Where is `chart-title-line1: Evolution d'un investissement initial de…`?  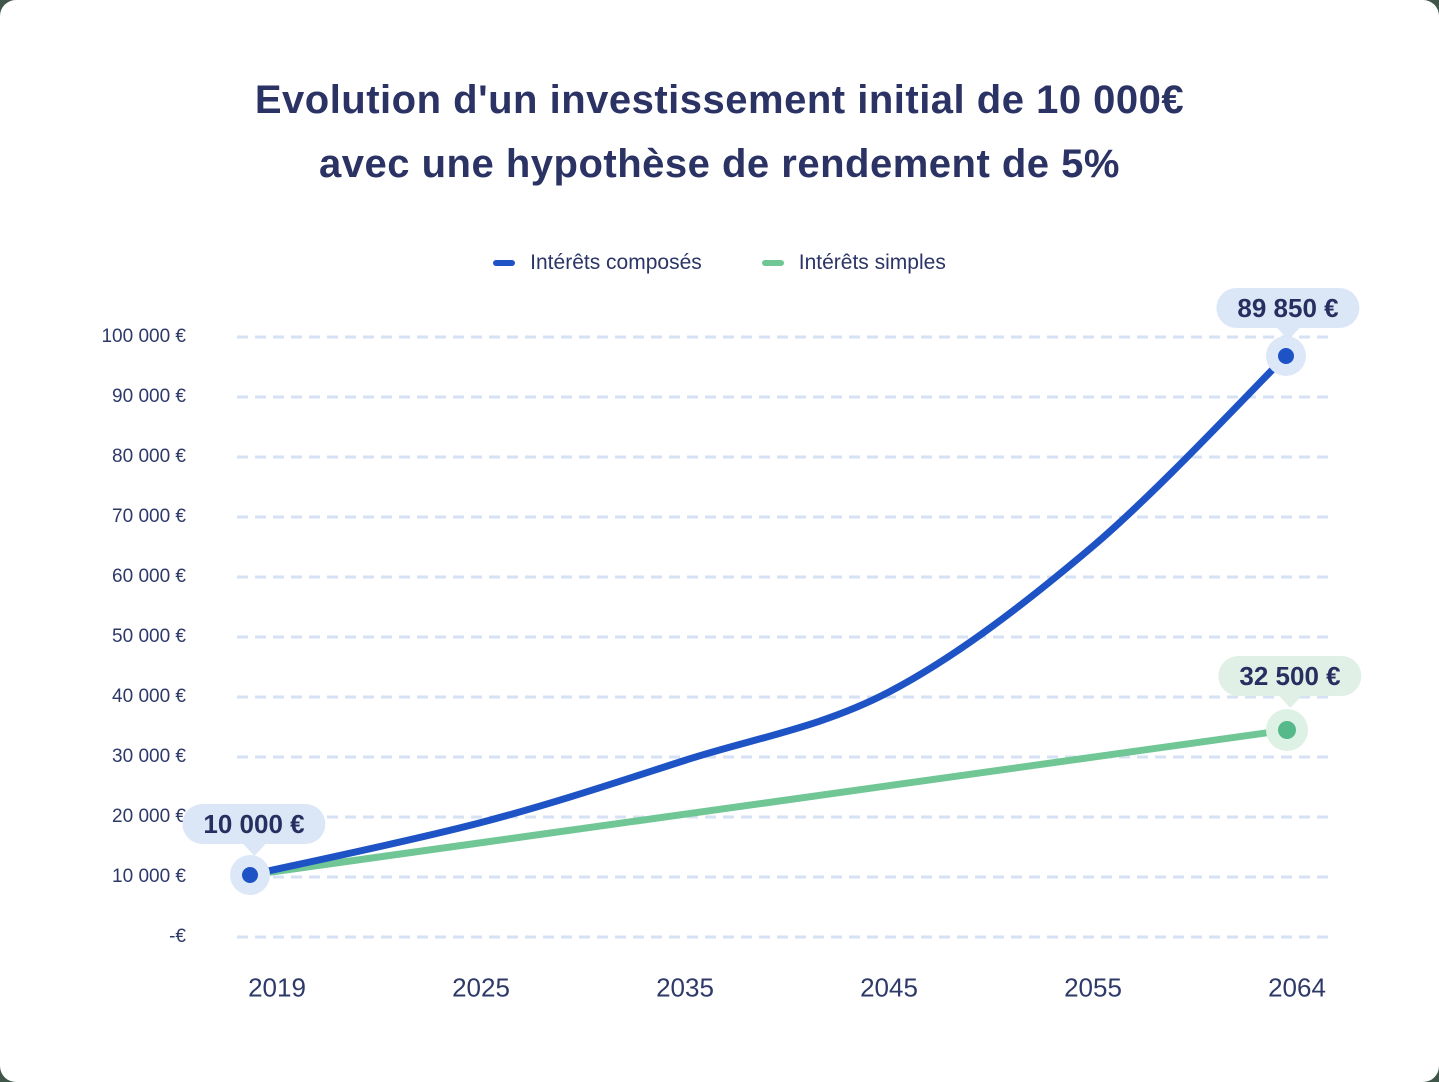 chart-title-line1: Evolution d'un investissement initial de… is located at coordinates (719, 100).